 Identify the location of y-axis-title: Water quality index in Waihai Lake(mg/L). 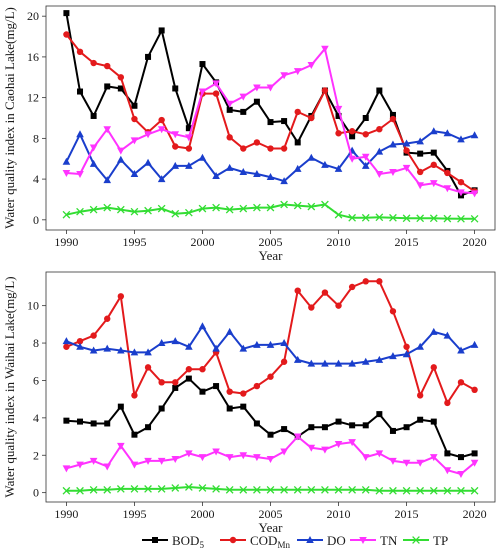
(9, 386).